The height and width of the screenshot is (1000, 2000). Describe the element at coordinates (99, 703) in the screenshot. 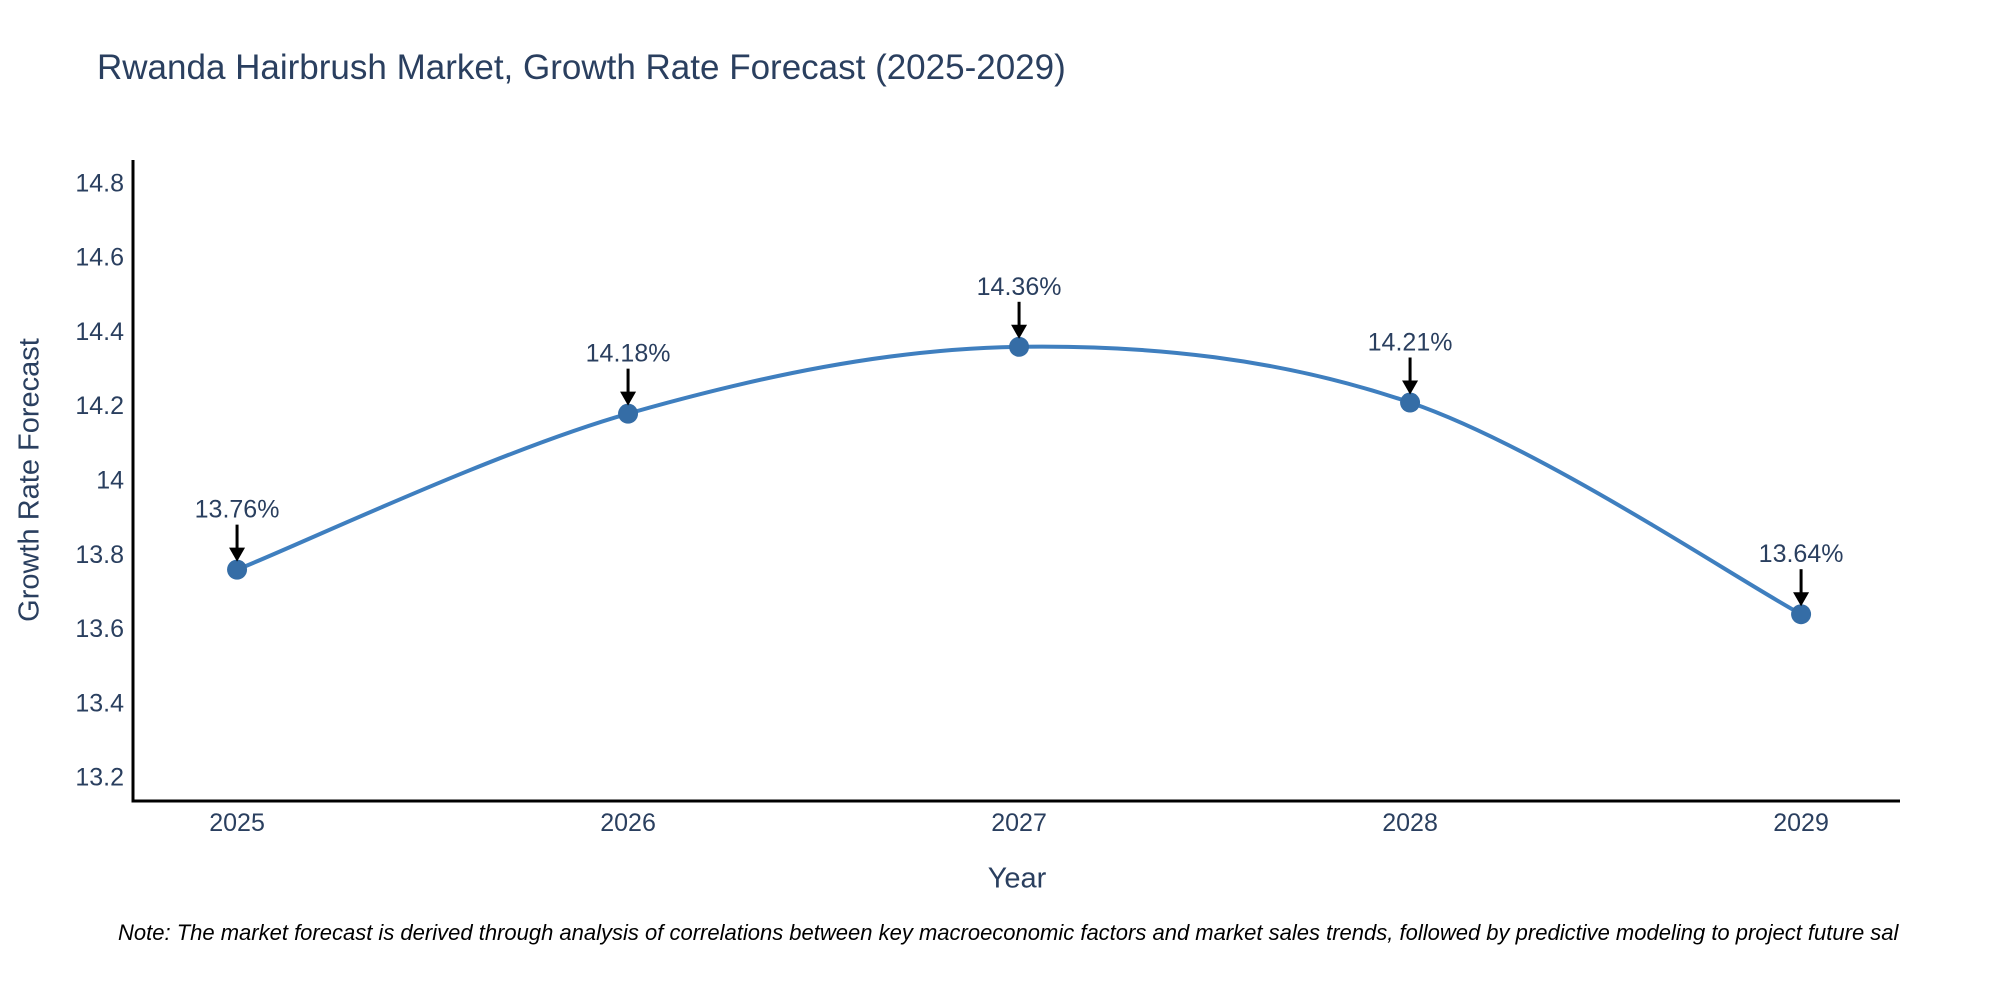

I see `y-tick-label: 13.4` at that location.